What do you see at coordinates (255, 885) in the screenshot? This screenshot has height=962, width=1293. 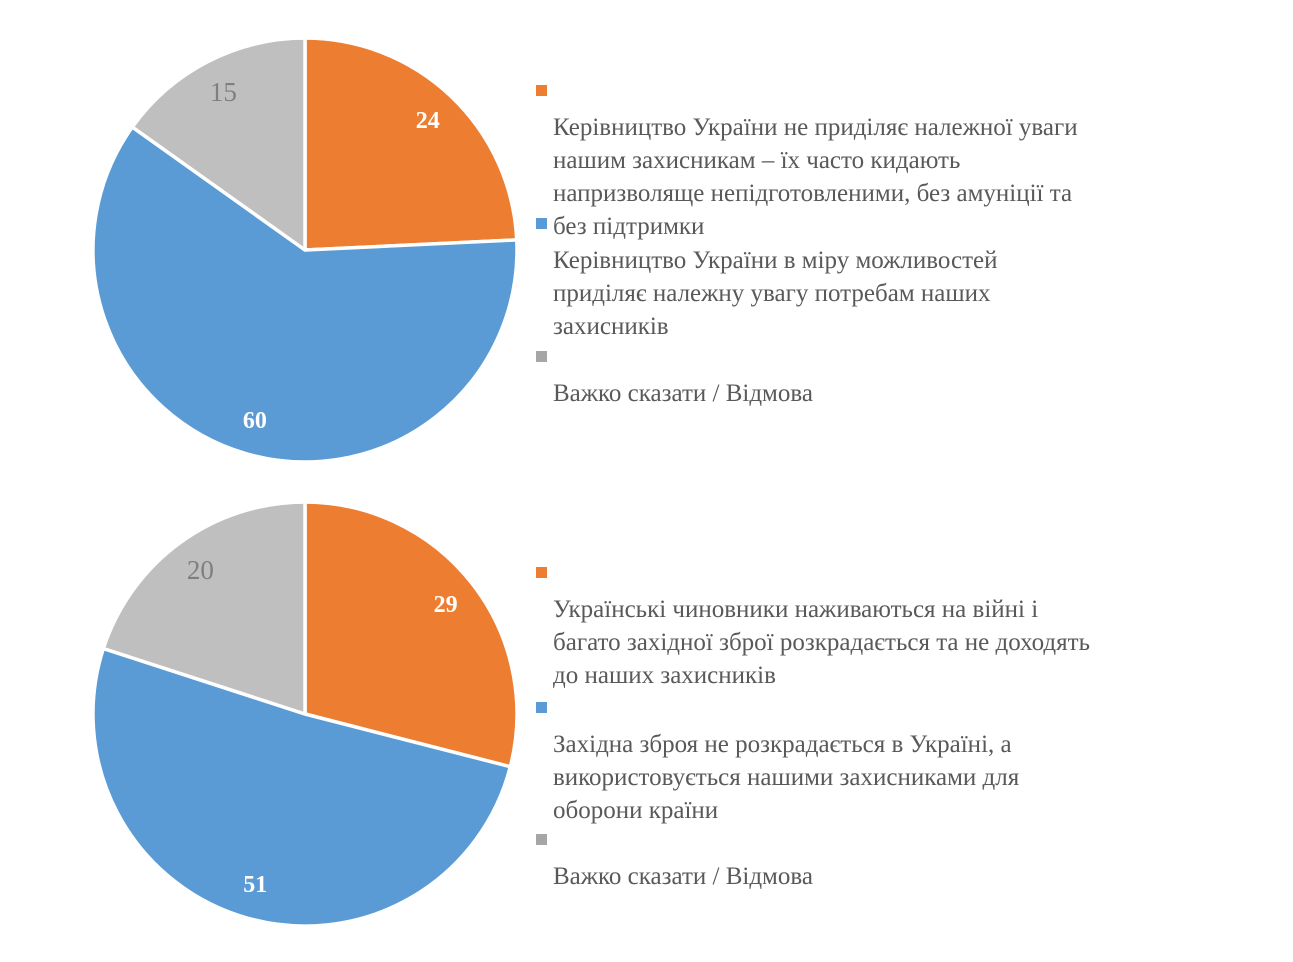 I see `slice-value-label: 51` at bounding box center [255, 885].